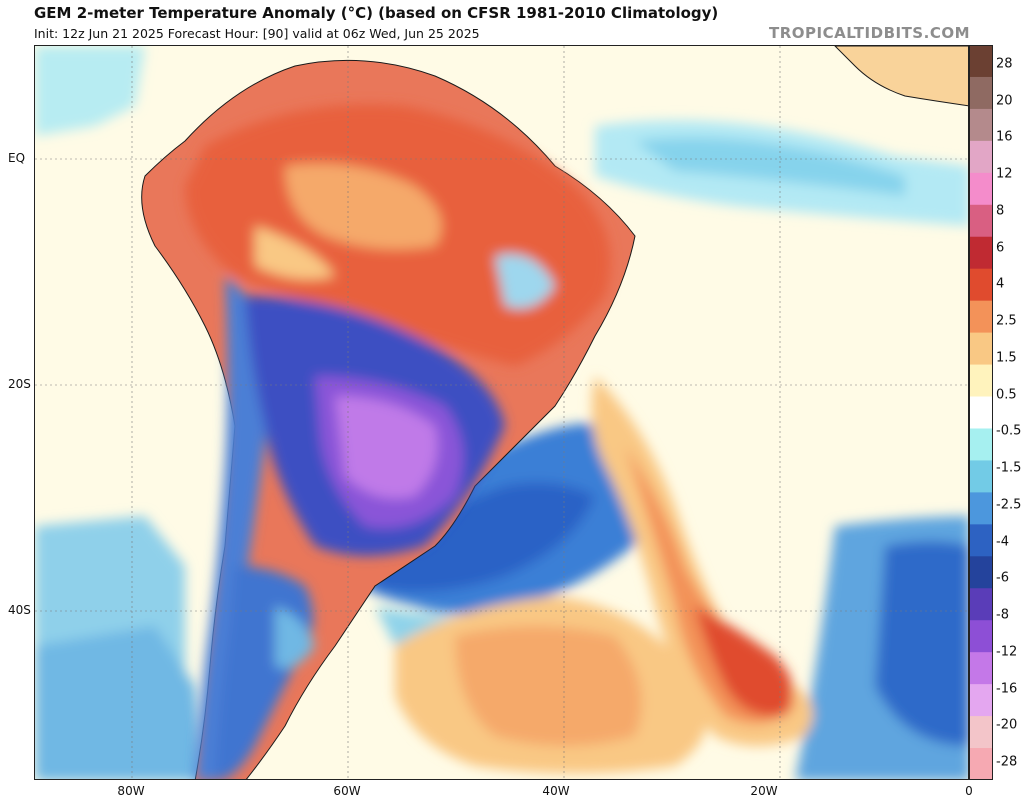 This screenshot has height=800, width=1024. Describe the element at coordinates (1004, 101) in the screenshot. I see `colorbar-label: 20` at that location.